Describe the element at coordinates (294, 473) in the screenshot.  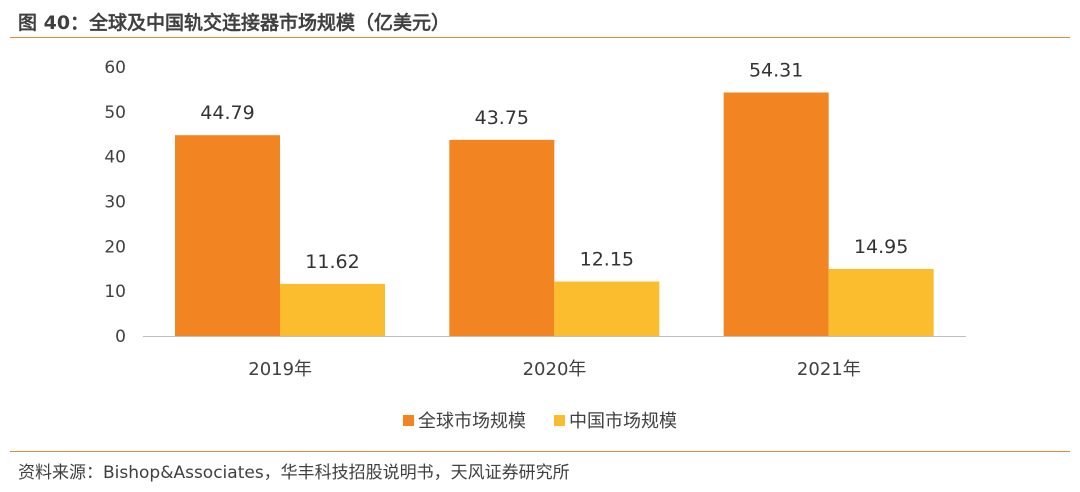
I see `source-note: 资料来源：Bishop&Associates，华丰科技招股说明书，天风证券研究所` at that location.